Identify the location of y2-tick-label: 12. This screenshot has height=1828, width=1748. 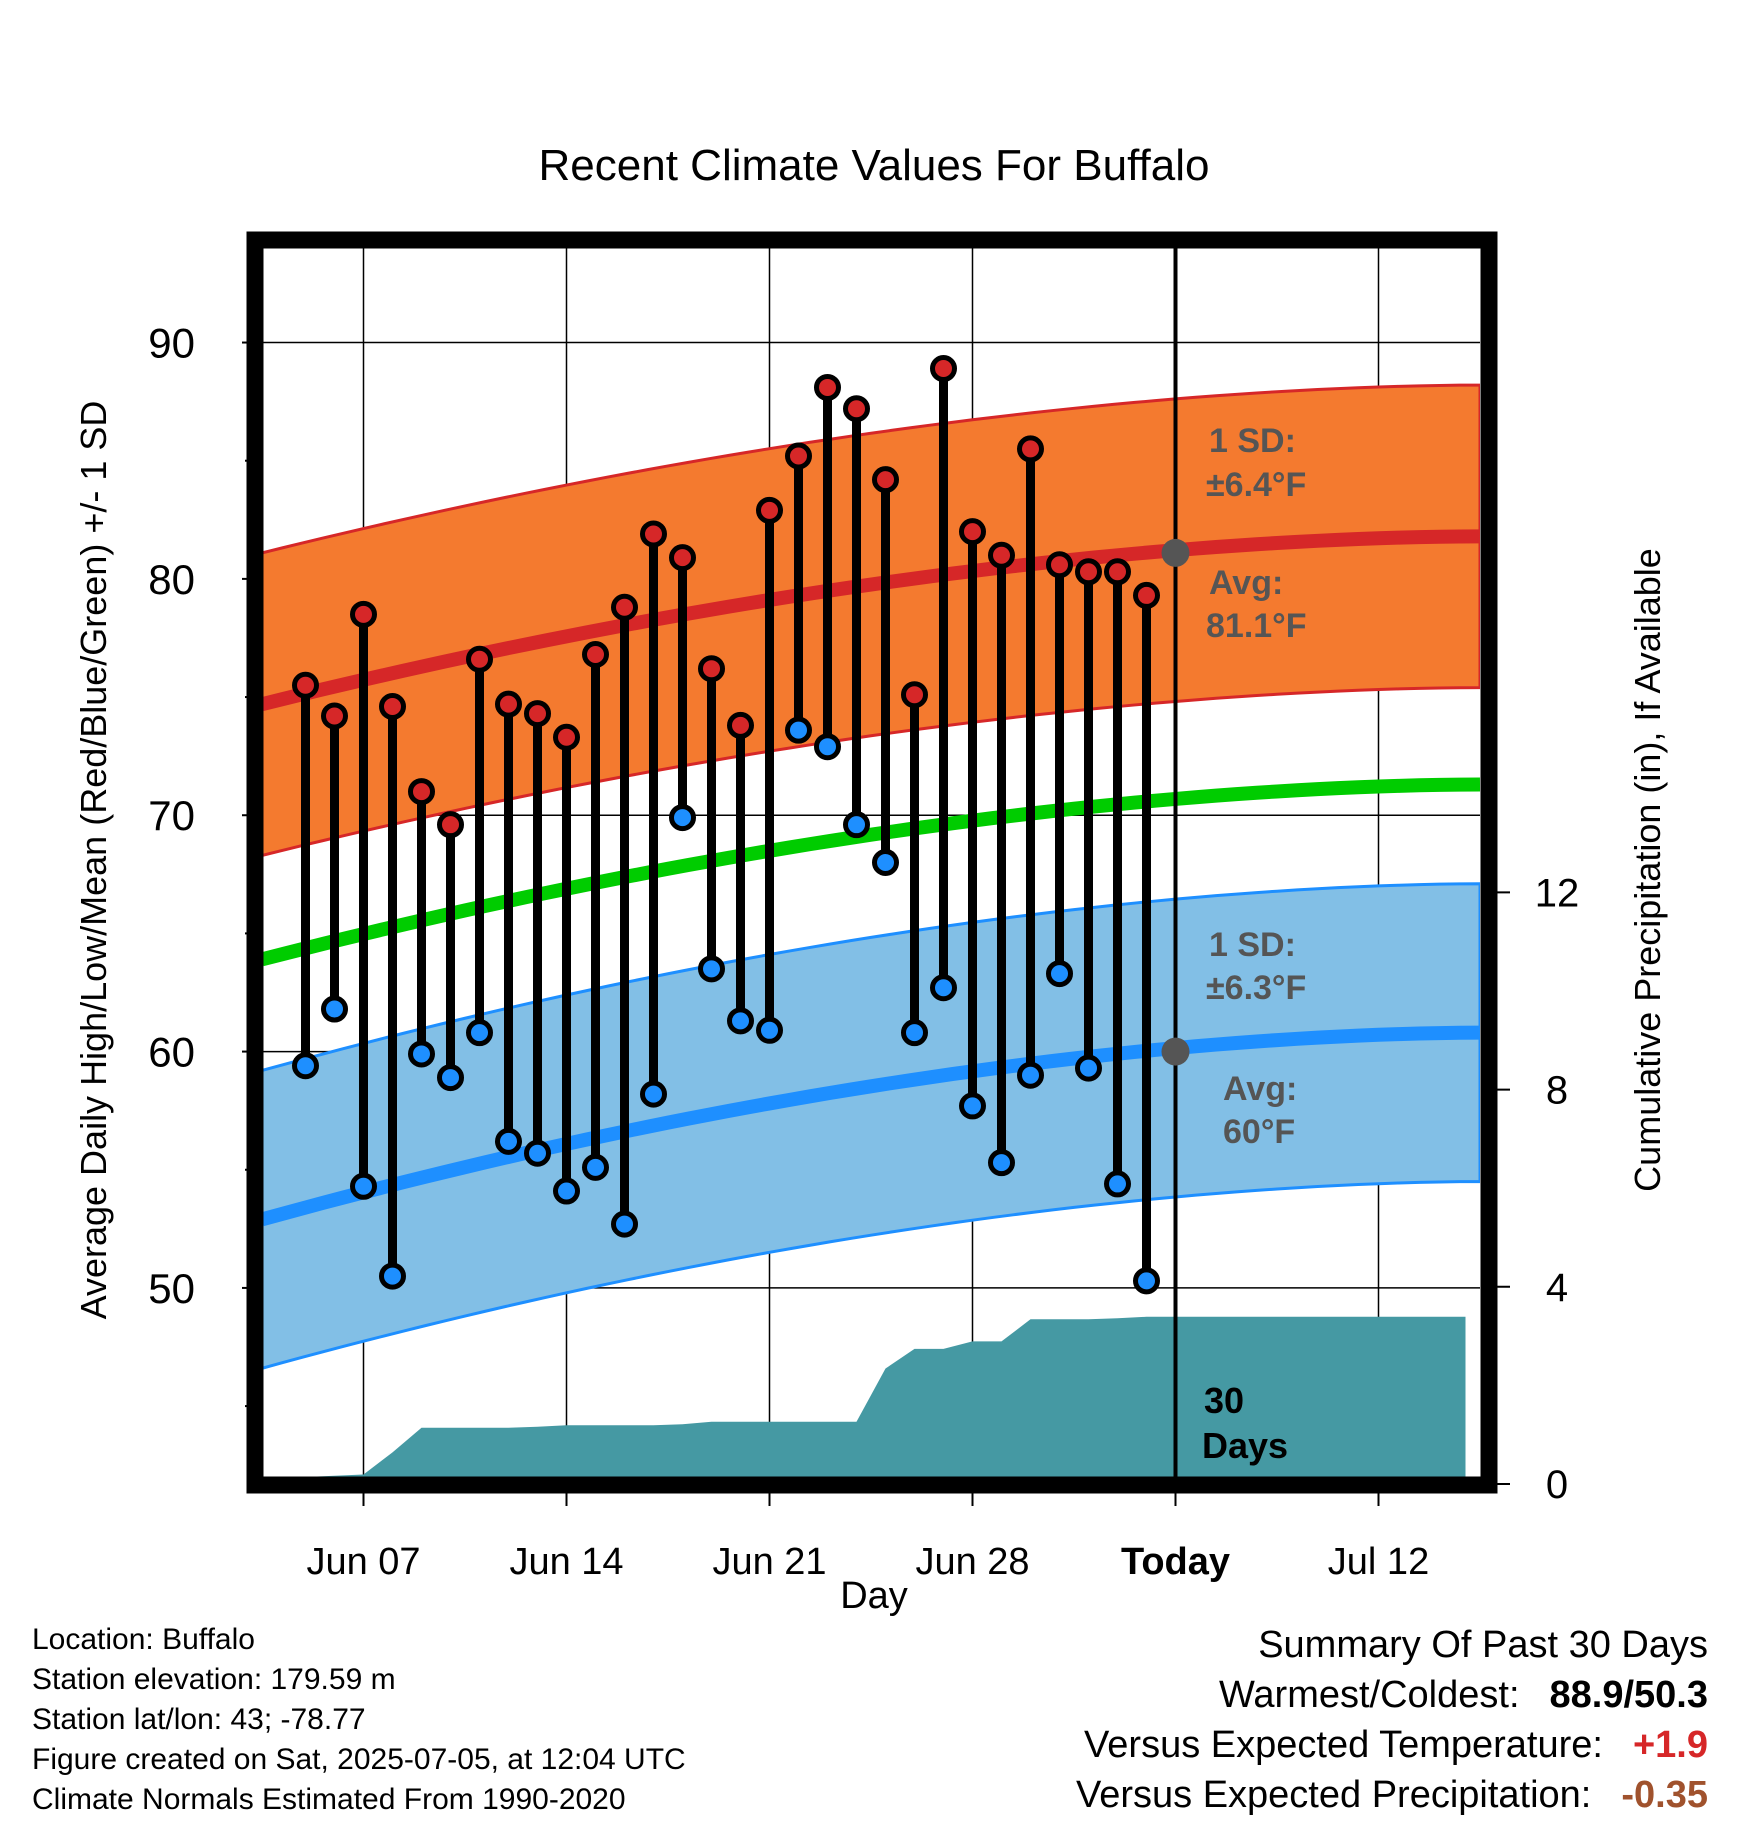
(1557, 893).